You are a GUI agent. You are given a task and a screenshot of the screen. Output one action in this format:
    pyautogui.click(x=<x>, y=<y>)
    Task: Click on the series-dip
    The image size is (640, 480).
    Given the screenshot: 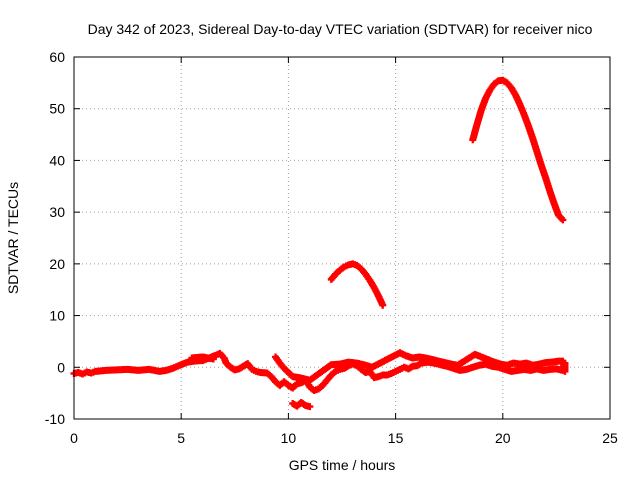 What is the action you would take?
    pyautogui.click(x=301, y=404)
    